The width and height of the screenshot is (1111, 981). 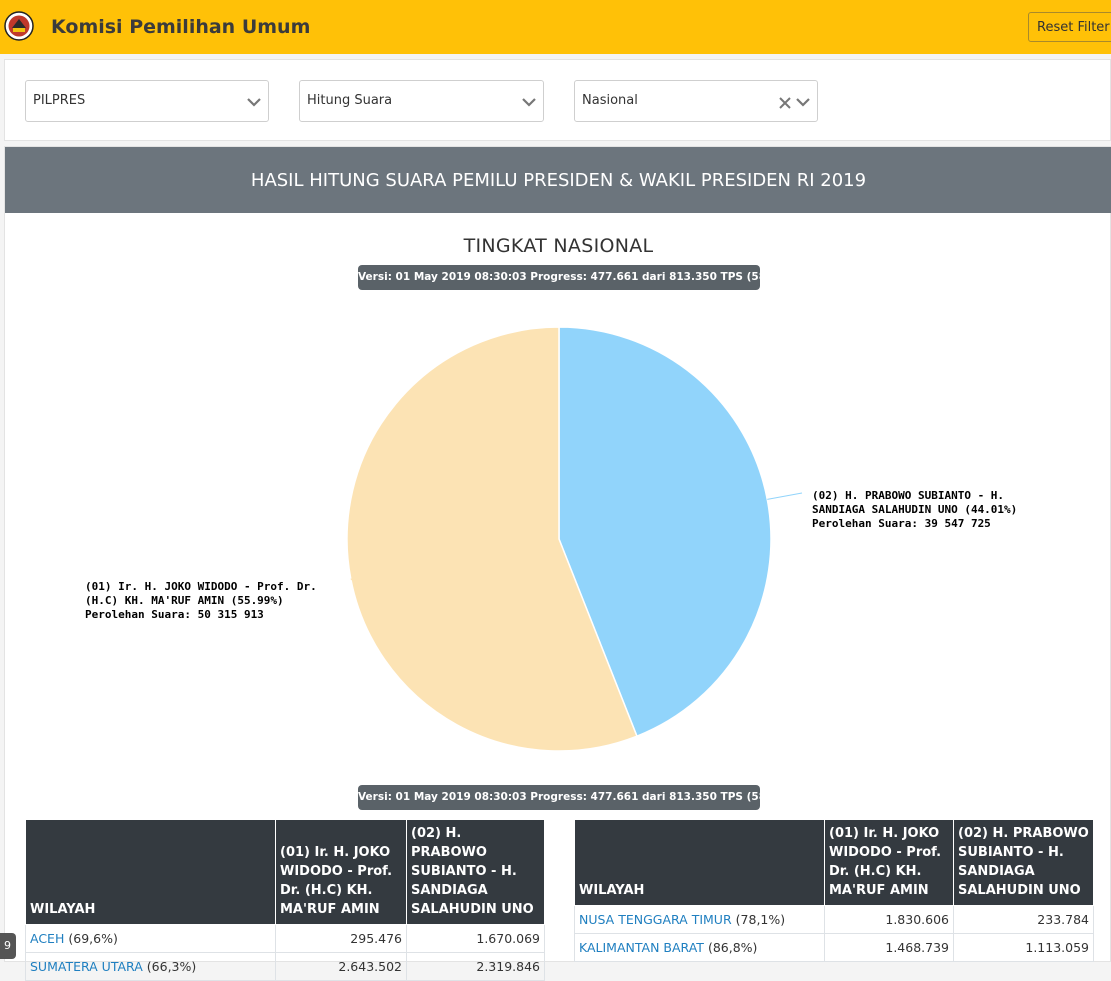 What do you see at coordinates (201, 586) in the screenshot?
I see `slice-label-01-line1: (01) Ir. H. JOKO WIDODO - Prof. Dr.` at bounding box center [201, 586].